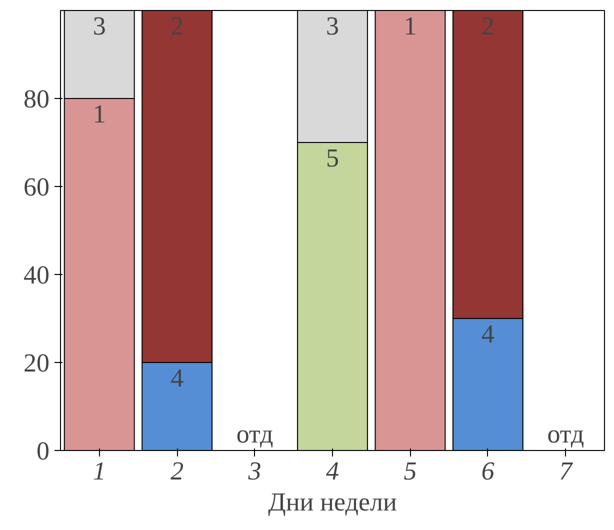 This screenshot has height=530, width=614. What do you see at coordinates (487, 334) in the screenshot?
I see `category-label: 4` at bounding box center [487, 334].